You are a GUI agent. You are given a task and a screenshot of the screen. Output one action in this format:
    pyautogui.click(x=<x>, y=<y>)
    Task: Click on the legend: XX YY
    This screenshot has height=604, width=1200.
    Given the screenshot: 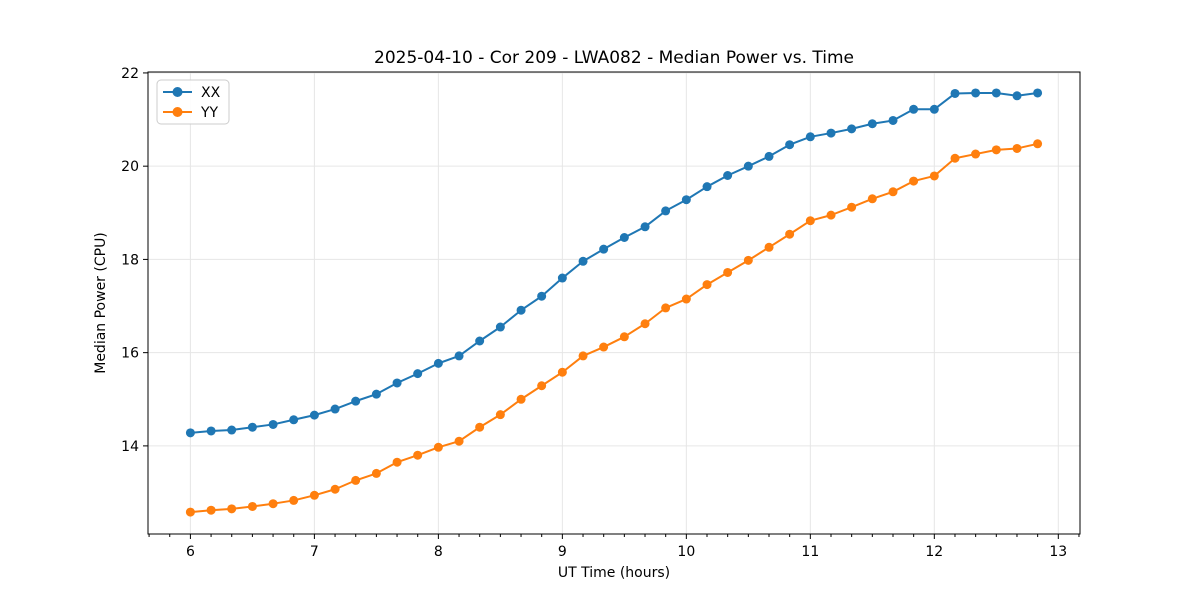 What is the action you would take?
    pyautogui.click(x=193, y=102)
    